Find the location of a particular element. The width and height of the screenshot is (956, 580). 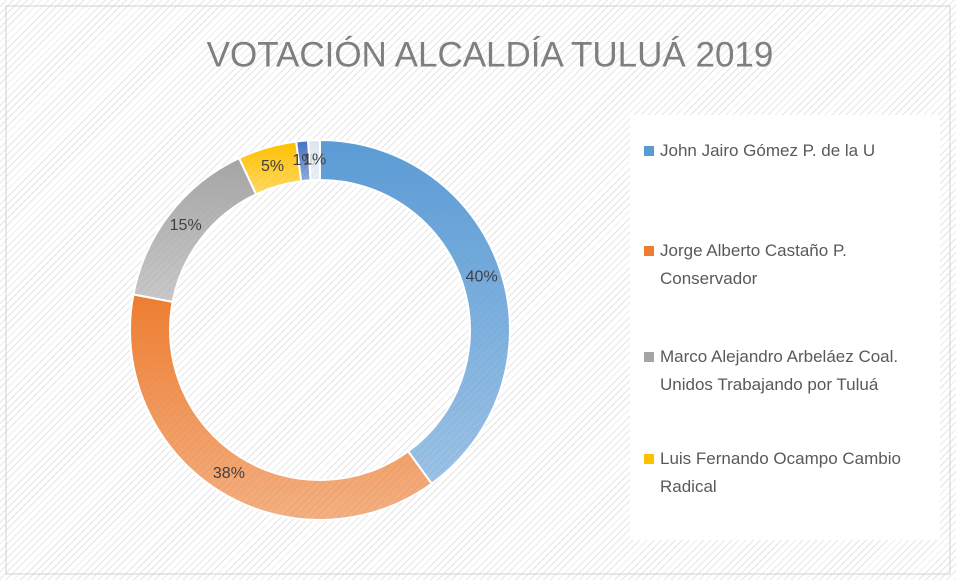

legend-label: Luis Fernando Ocampo Cambio Radical is located at coordinates (780, 472).